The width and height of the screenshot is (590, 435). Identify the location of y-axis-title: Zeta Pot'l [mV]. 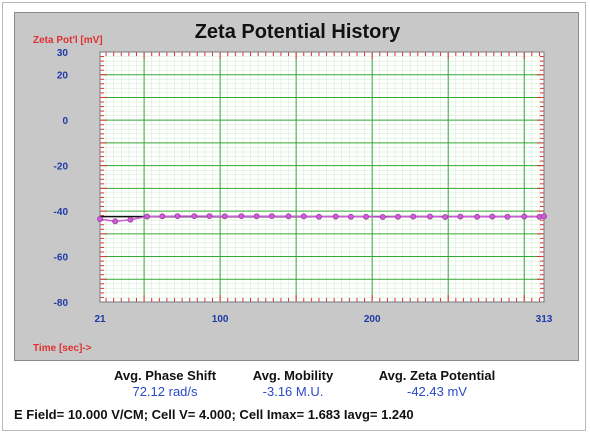
(68, 40).